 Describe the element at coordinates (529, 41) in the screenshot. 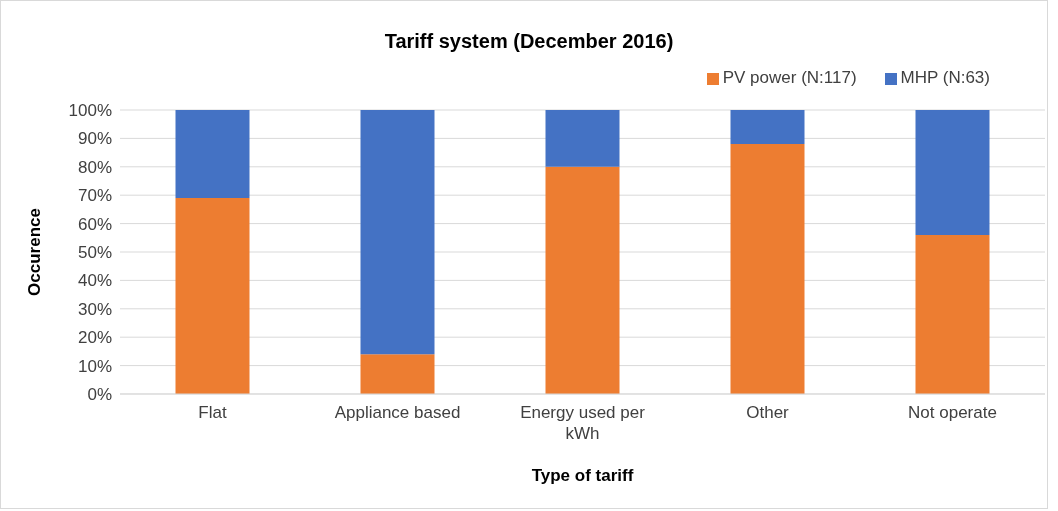

I see `chart-title: Tariff system (December 2016)` at that location.